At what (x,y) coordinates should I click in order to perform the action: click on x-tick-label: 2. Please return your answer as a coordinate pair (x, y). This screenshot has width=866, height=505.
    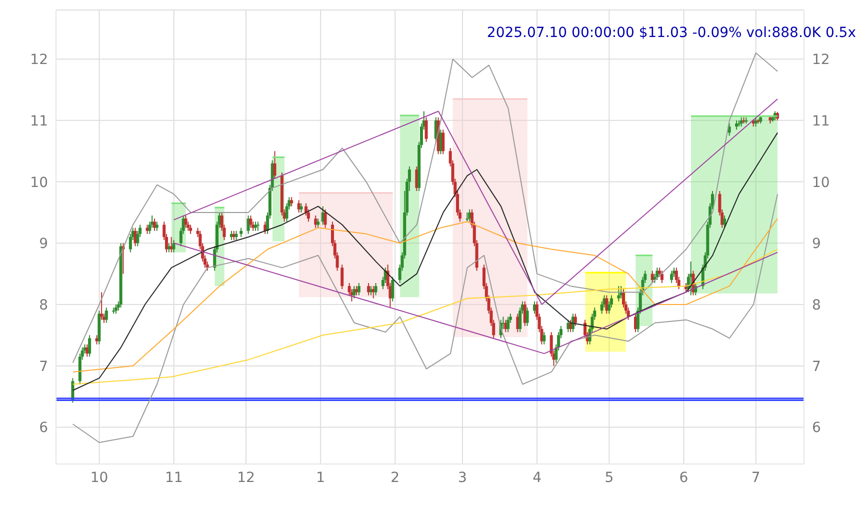
    Looking at the image, I should click on (395, 478).